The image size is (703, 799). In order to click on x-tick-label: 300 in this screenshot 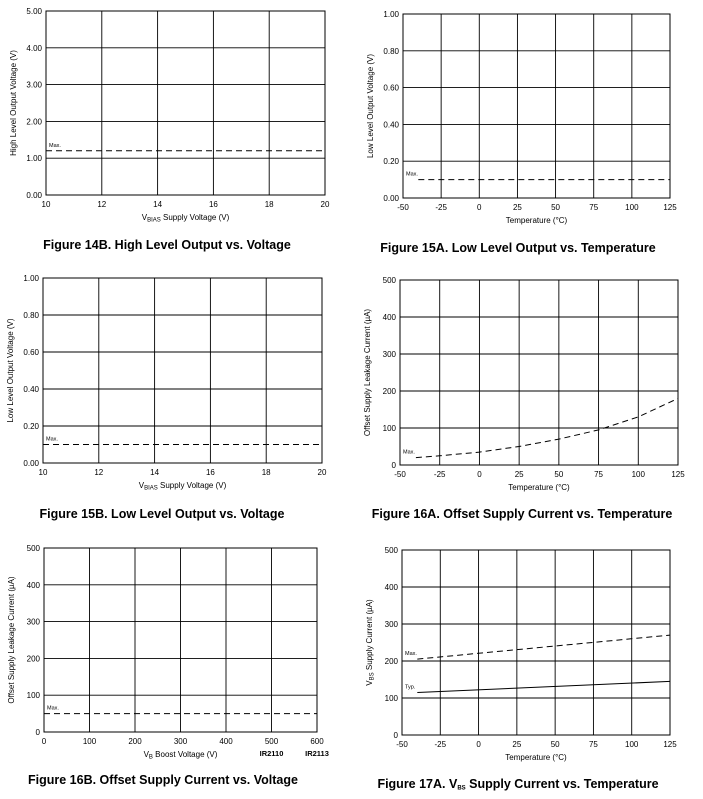, I will do `click(181, 741)`.